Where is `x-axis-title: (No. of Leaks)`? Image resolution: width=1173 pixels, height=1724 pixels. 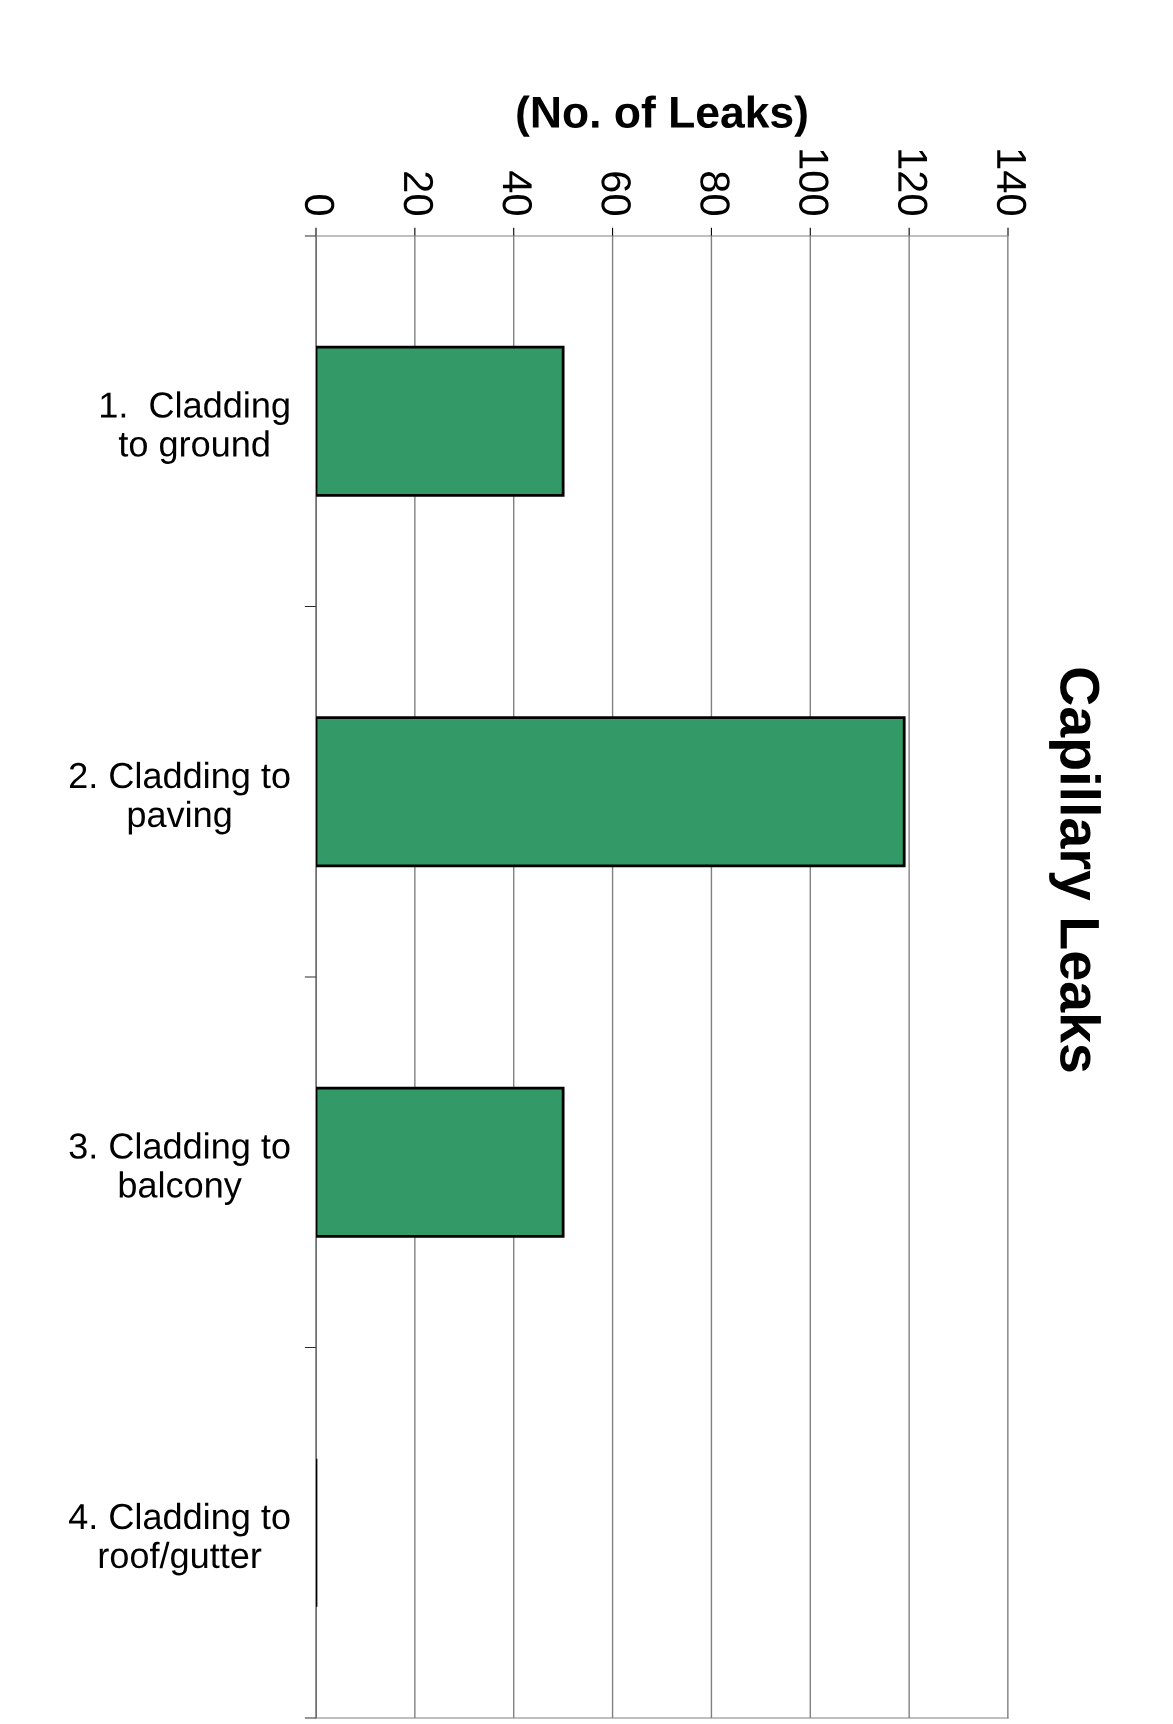 x-axis-title: (No. of Leaks) is located at coordinates (662, 116).